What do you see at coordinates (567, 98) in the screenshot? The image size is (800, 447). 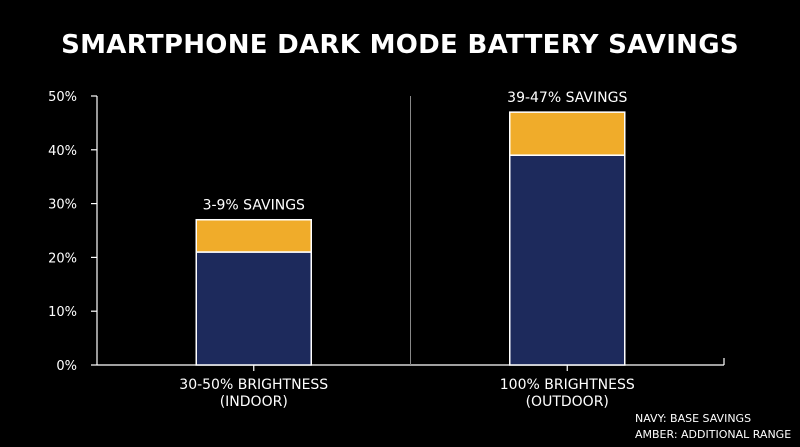 I see `bar-annotation: 39-47% SAVINGS` at bounding box center [567, 98].